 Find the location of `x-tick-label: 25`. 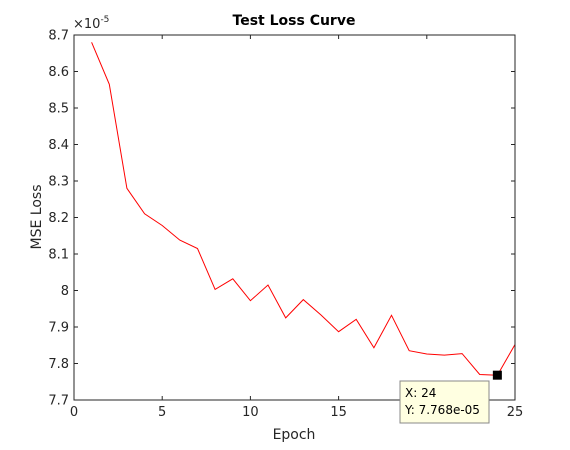

x-tick-label: 25 is located at coordinates (515, 412).